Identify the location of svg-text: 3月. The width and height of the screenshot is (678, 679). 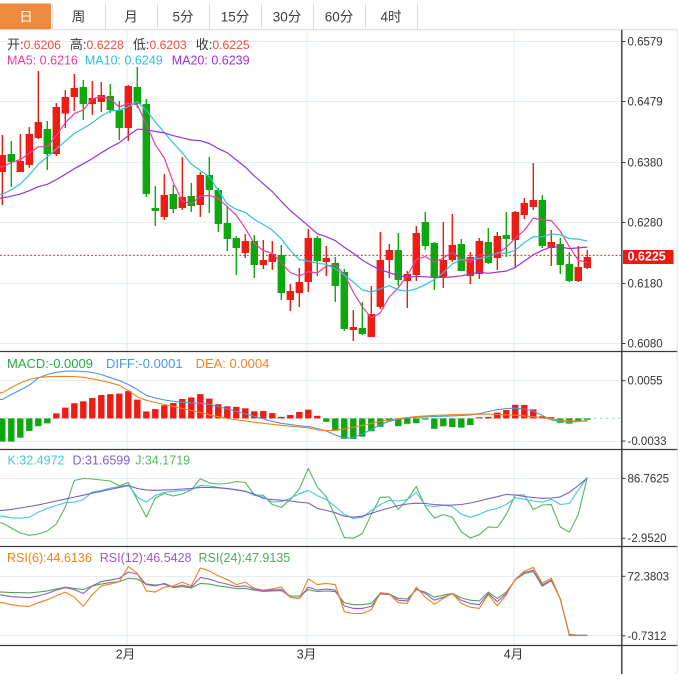
(306, 655).